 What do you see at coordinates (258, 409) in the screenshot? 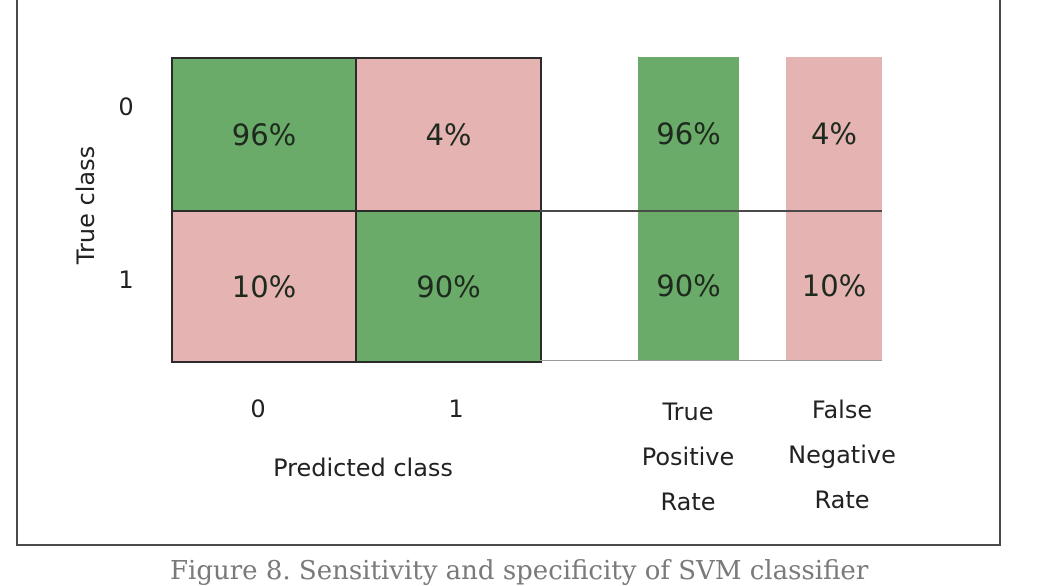
I see `col-label-0: 0` at bounding box center [258, 409].